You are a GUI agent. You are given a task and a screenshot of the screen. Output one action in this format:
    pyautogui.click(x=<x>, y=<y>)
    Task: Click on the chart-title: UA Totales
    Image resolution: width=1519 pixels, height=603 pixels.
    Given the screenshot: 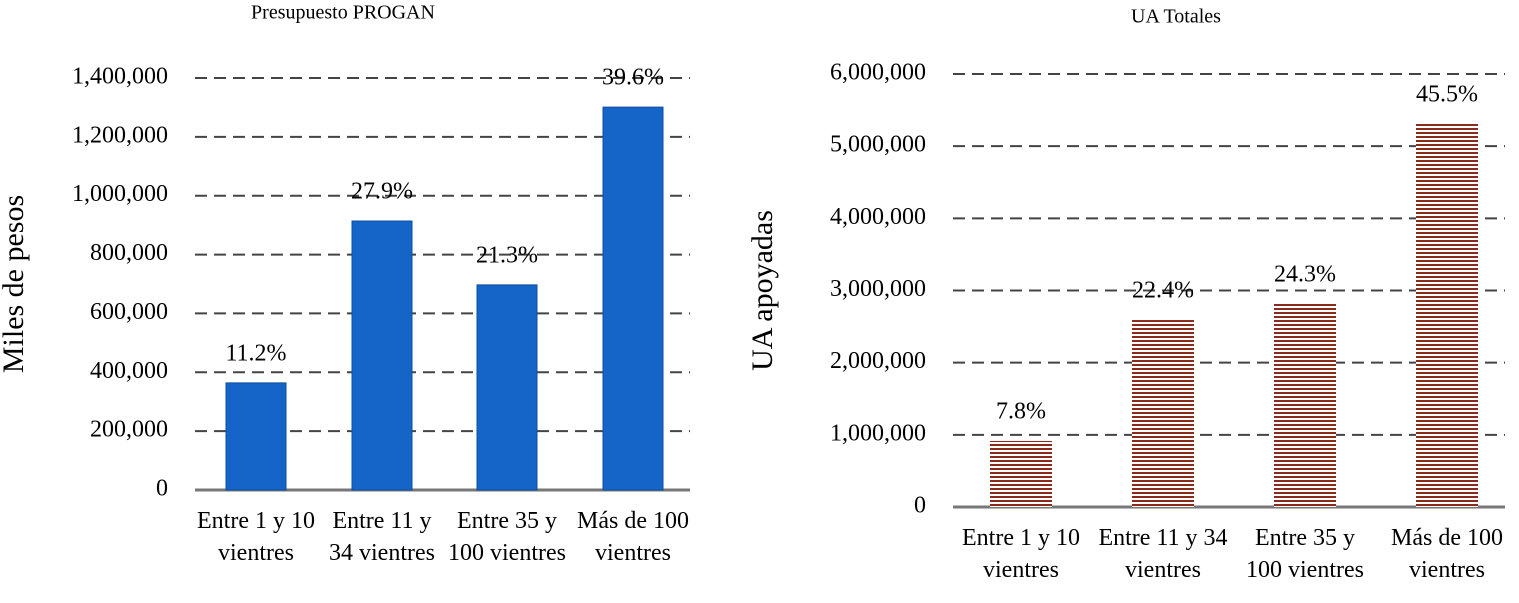 What is the action you would take?
    pyautogui.click(x=1176, y=17)
    